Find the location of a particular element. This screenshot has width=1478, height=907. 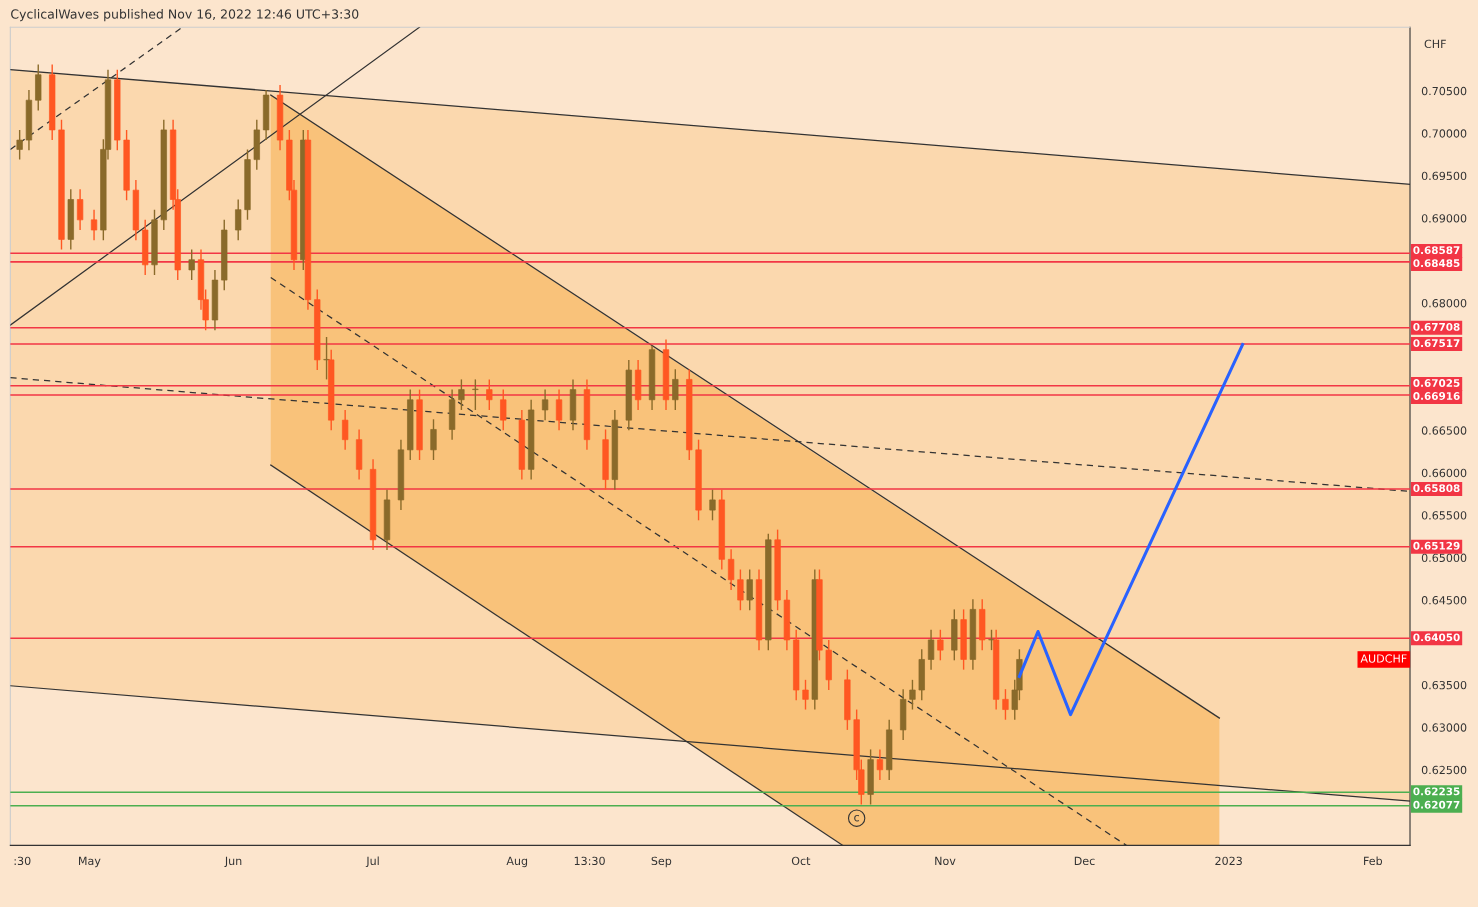

x-tick-label: Dec is located at coordinates (1084, 861).